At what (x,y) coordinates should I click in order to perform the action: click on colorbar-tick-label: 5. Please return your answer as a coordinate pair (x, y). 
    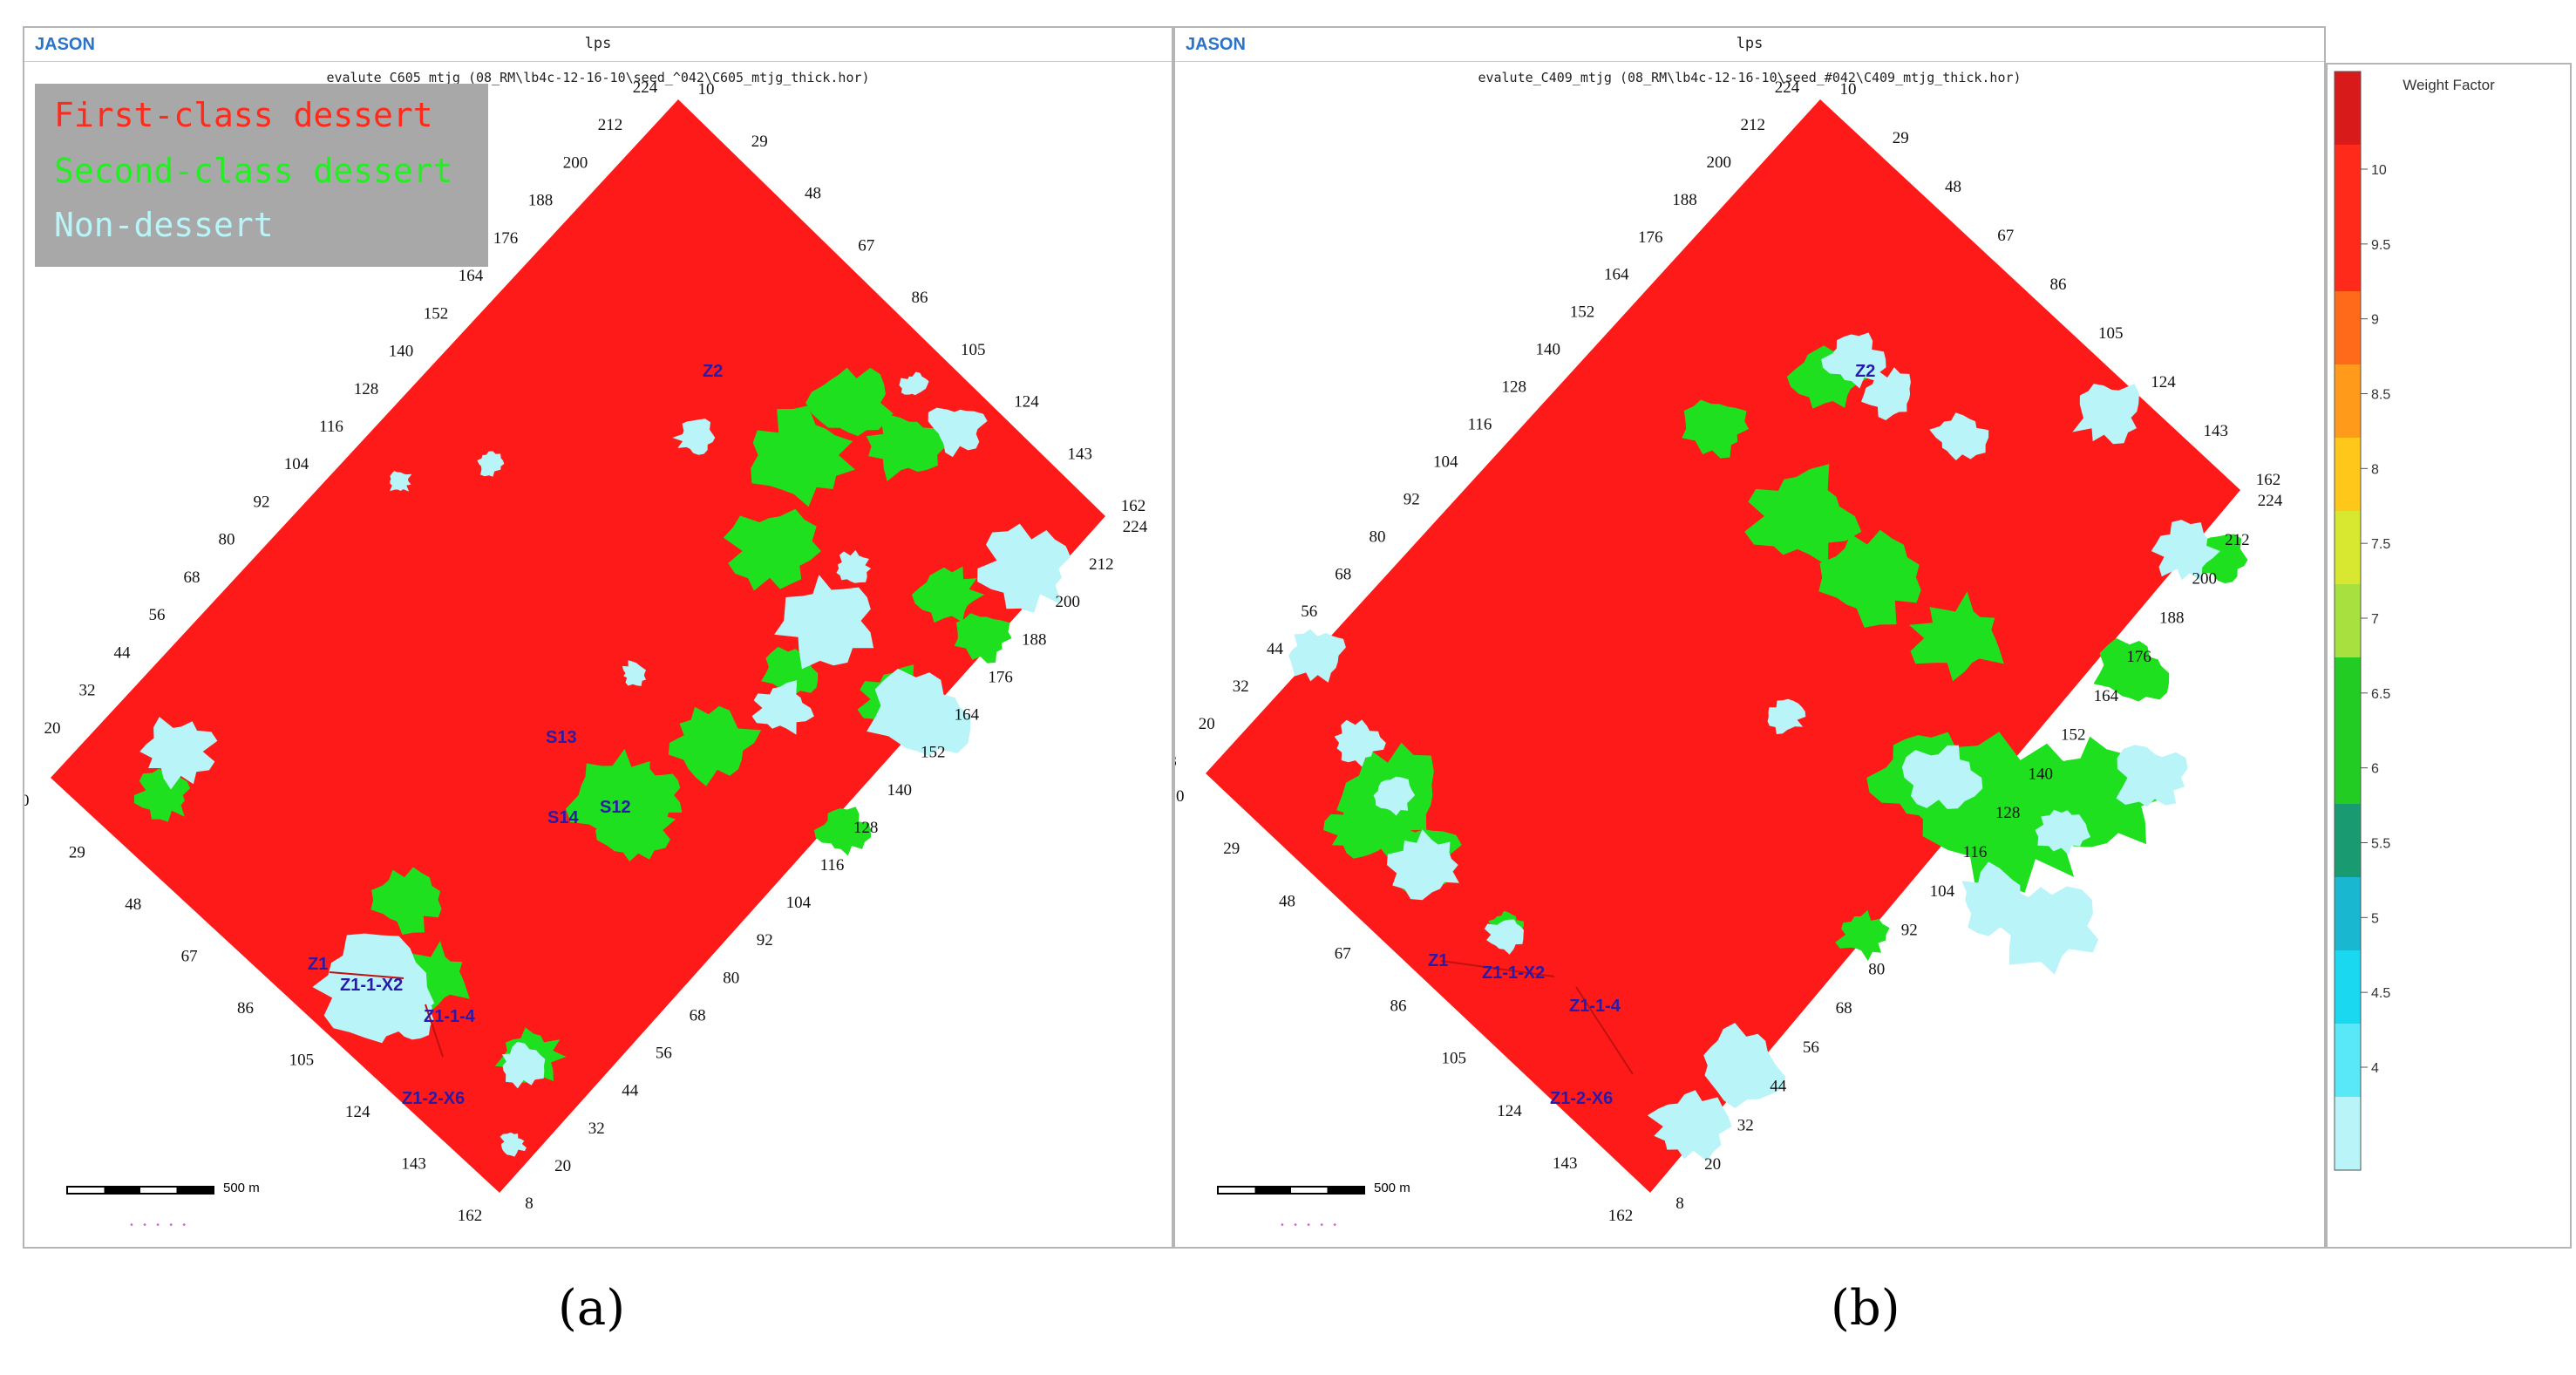
    Looking at the image, I should click on (2375, 918).